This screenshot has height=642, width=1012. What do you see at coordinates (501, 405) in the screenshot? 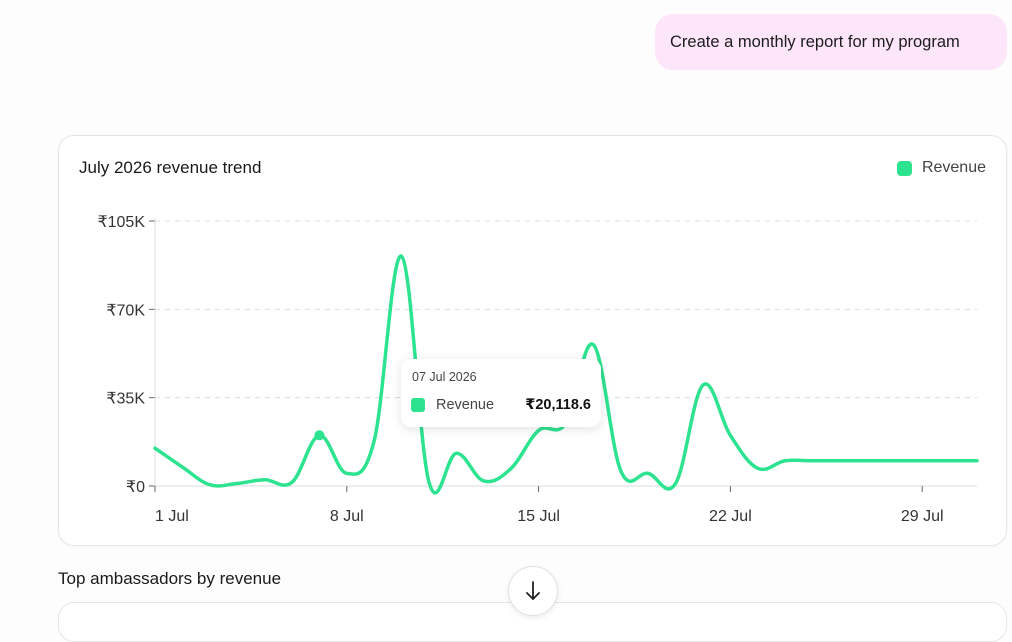
I see `tooltip-row: Revenue ₹20,118.6` at bounding box center [501, 405].